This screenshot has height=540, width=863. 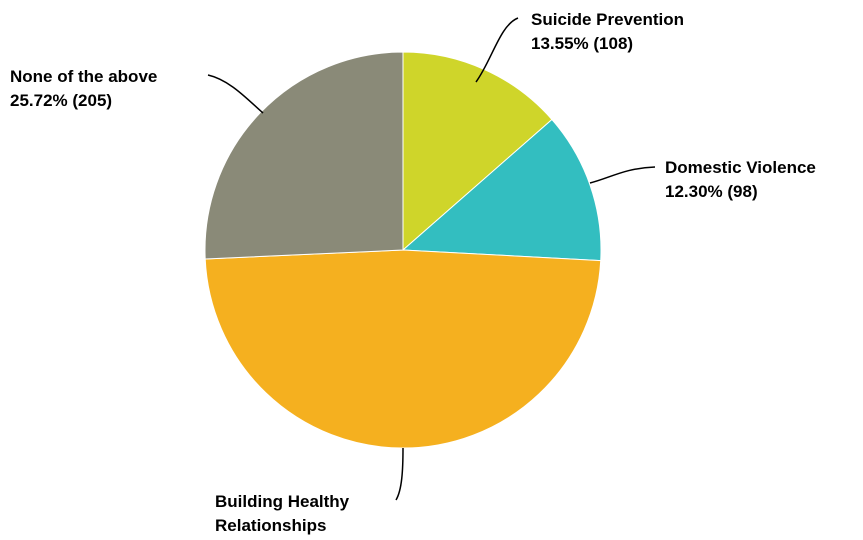 I want to click on pie-slice-none-of-the-above, so click(x=304, y=155).